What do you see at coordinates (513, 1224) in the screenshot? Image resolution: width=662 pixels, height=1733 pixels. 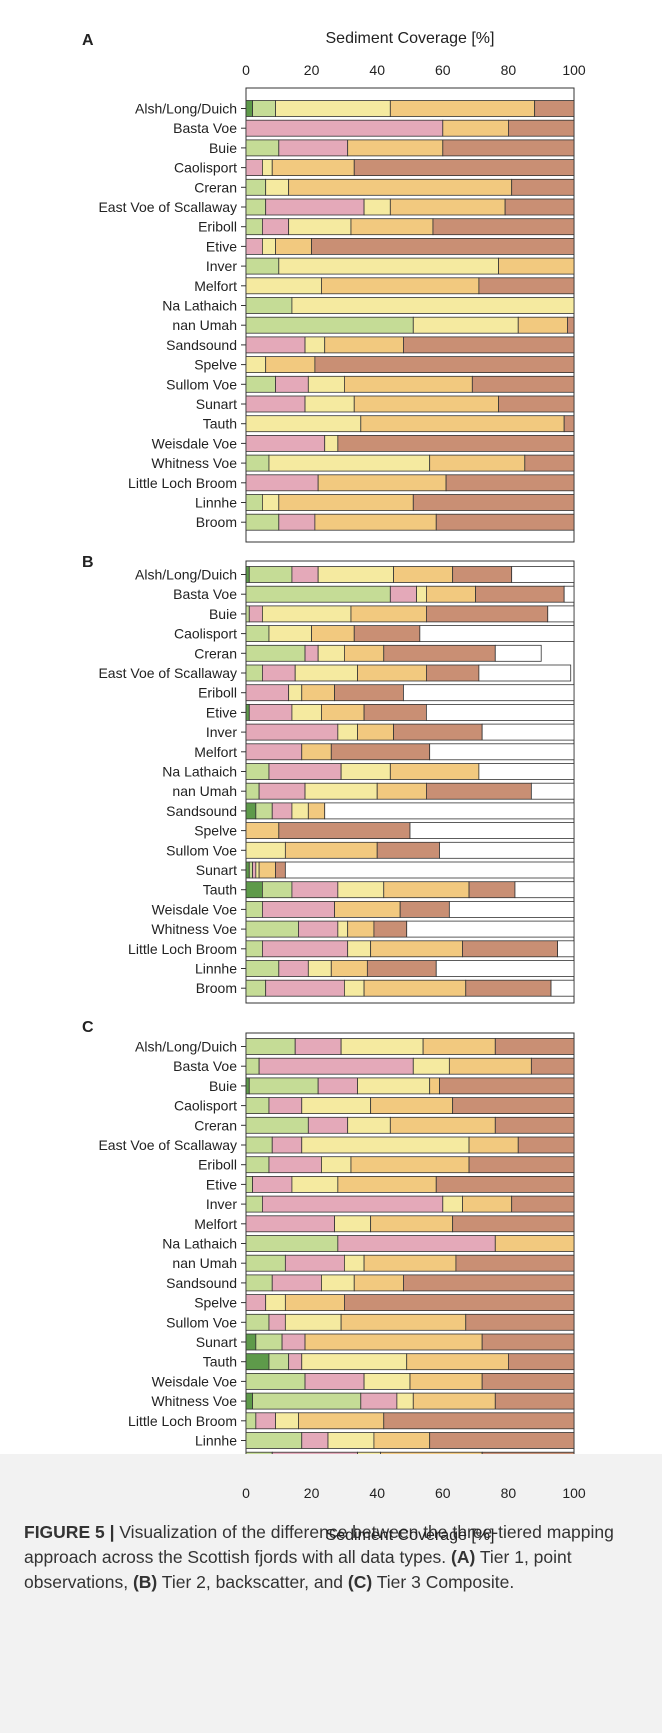 I see `bar-c-melfort-mud-and-muddy-sand` at bounding box center [513, 1224].